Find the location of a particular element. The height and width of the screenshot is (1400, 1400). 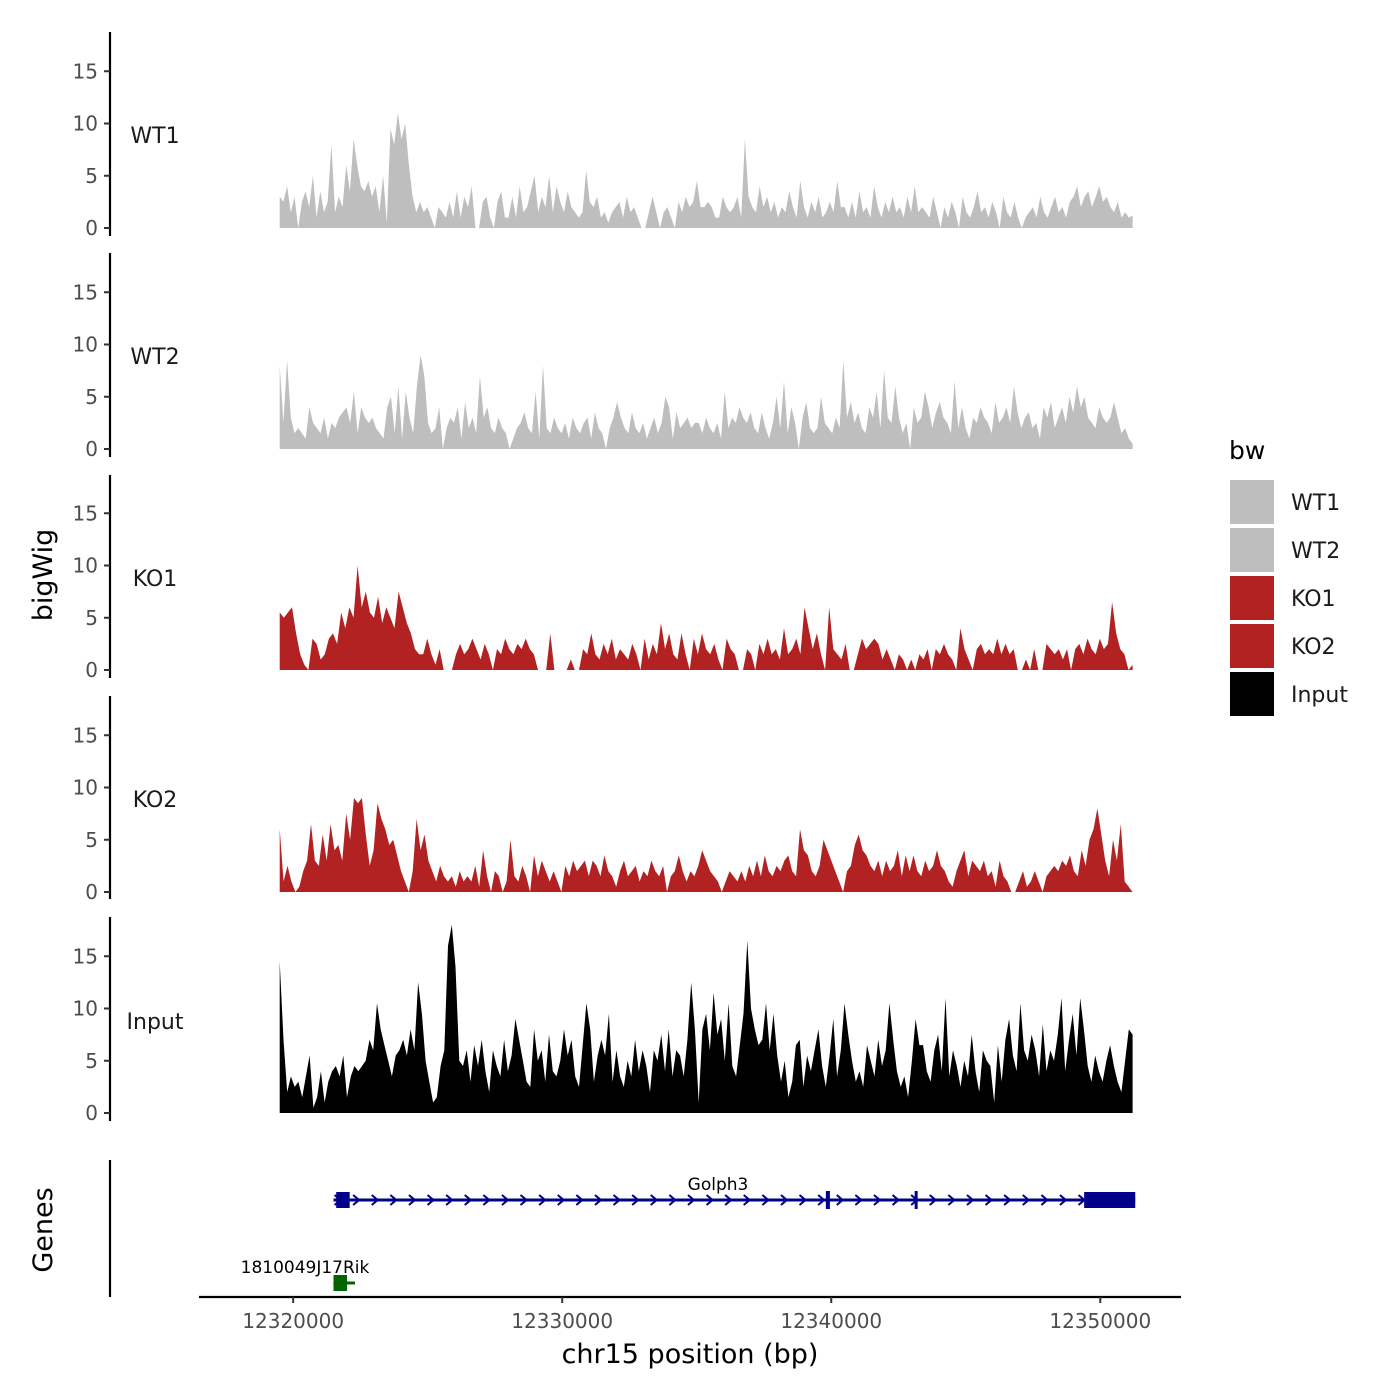

x-axis-title: chr15 position (bp) is located at coordinates (690, 1354).